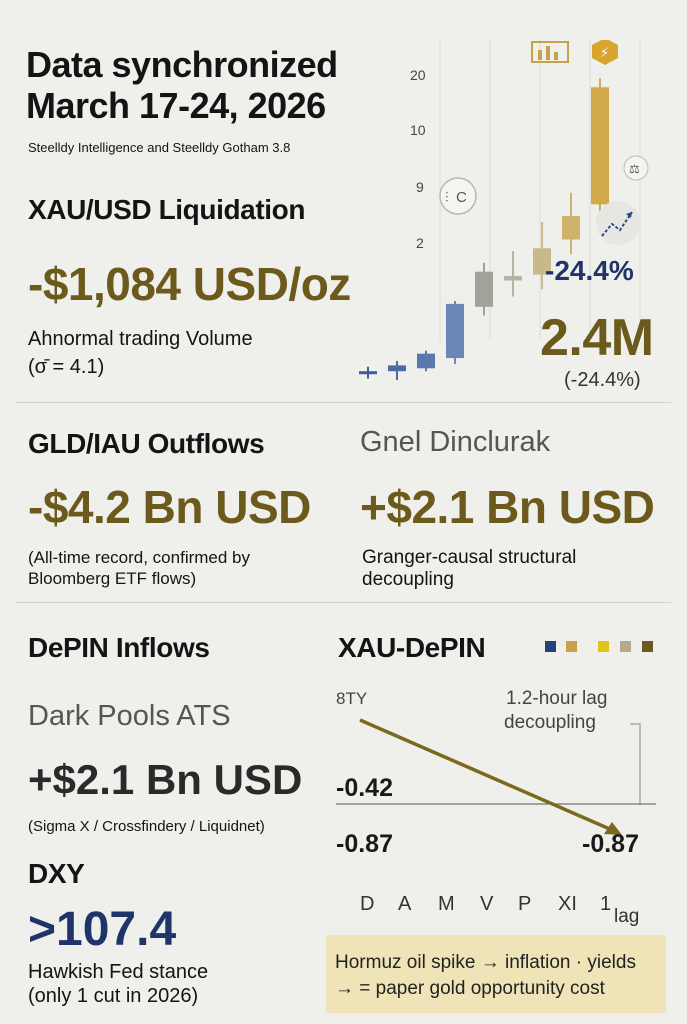 The image size is (687, 1024). I want to click on etf-label: GLD/IAU Outflows, so click(146, 443).